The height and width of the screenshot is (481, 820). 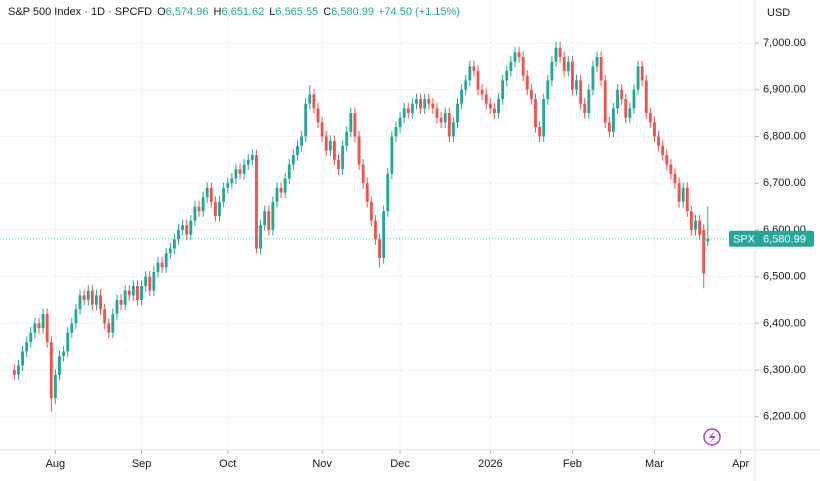 I want to click on last-price-label: 6,580.99, so click(x=784, y=240).